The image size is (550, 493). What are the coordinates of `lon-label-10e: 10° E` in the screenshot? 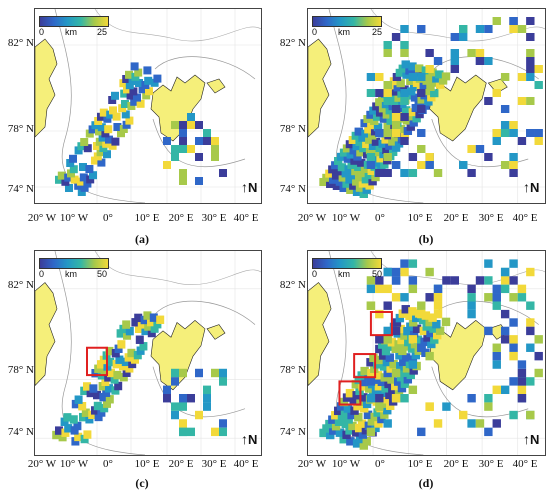 It's located at (147, 464).